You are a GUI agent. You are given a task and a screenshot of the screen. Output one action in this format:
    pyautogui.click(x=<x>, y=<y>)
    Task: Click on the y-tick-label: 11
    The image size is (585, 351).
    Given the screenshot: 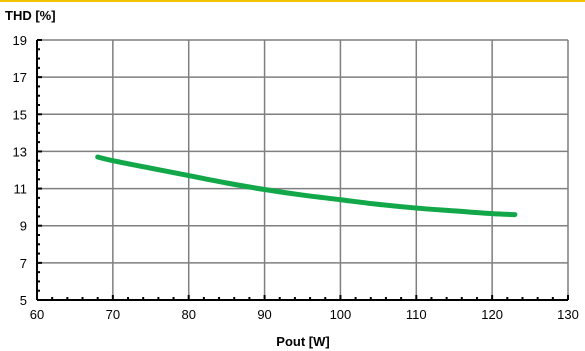 What is the action you would take?
    pyautogui.click(x=21, y=189)
    